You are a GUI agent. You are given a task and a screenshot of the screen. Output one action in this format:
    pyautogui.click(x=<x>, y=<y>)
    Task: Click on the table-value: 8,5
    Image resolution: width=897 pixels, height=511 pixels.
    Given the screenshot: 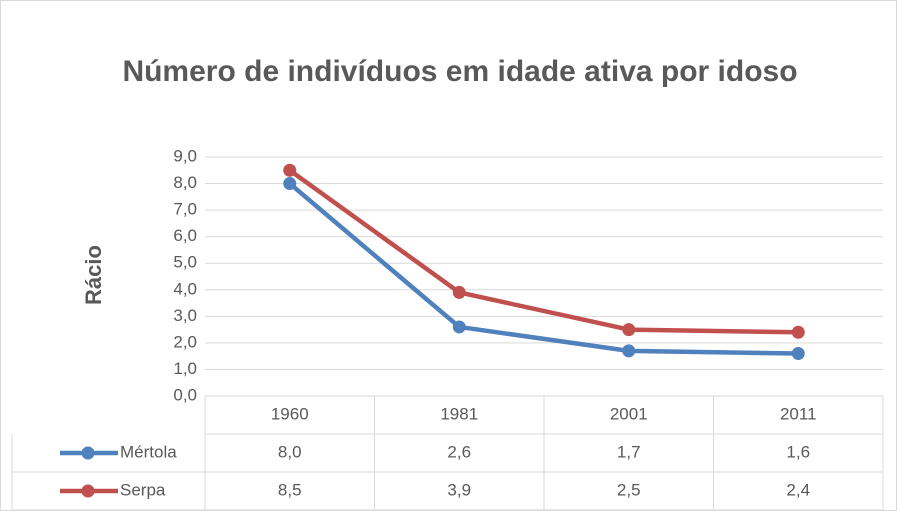 What is the action you would take?
    pyautogui.click(x=290, y=489)
    